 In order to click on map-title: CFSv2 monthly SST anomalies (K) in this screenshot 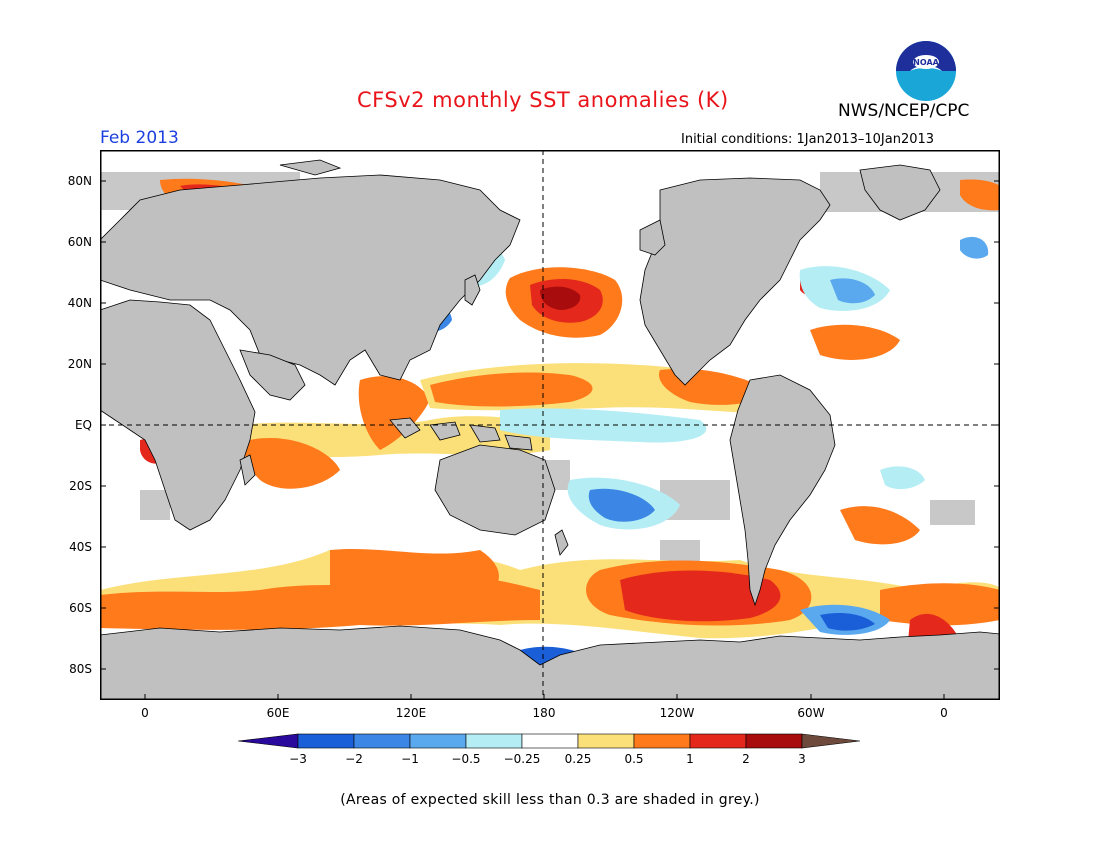, I will do `click(543, 100)`.